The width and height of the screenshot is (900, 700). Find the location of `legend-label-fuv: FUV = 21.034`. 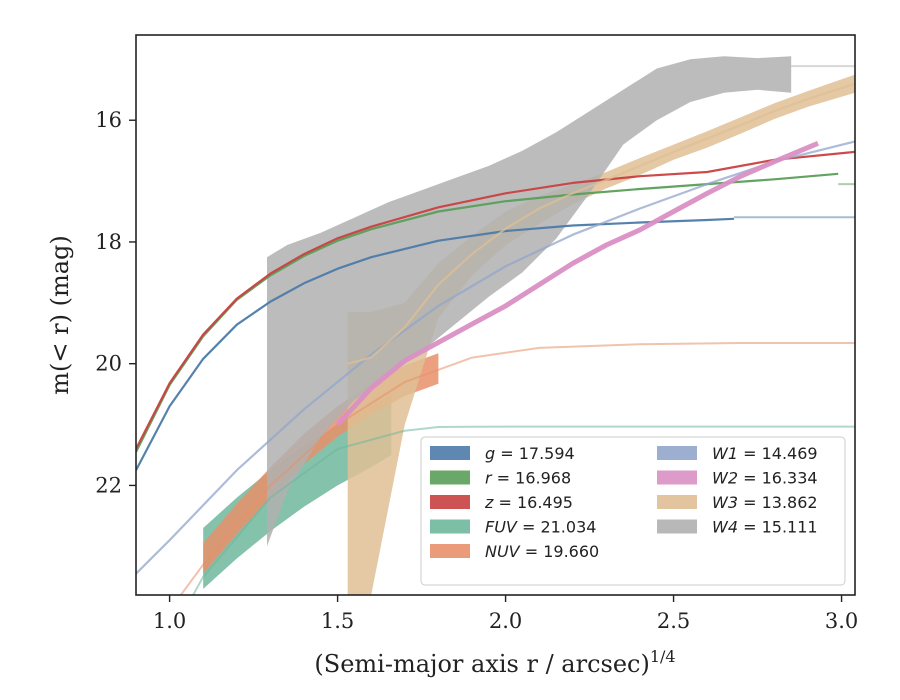

legend-label-fuv: FUV = 21.034 is located at coordinates (540, 527).